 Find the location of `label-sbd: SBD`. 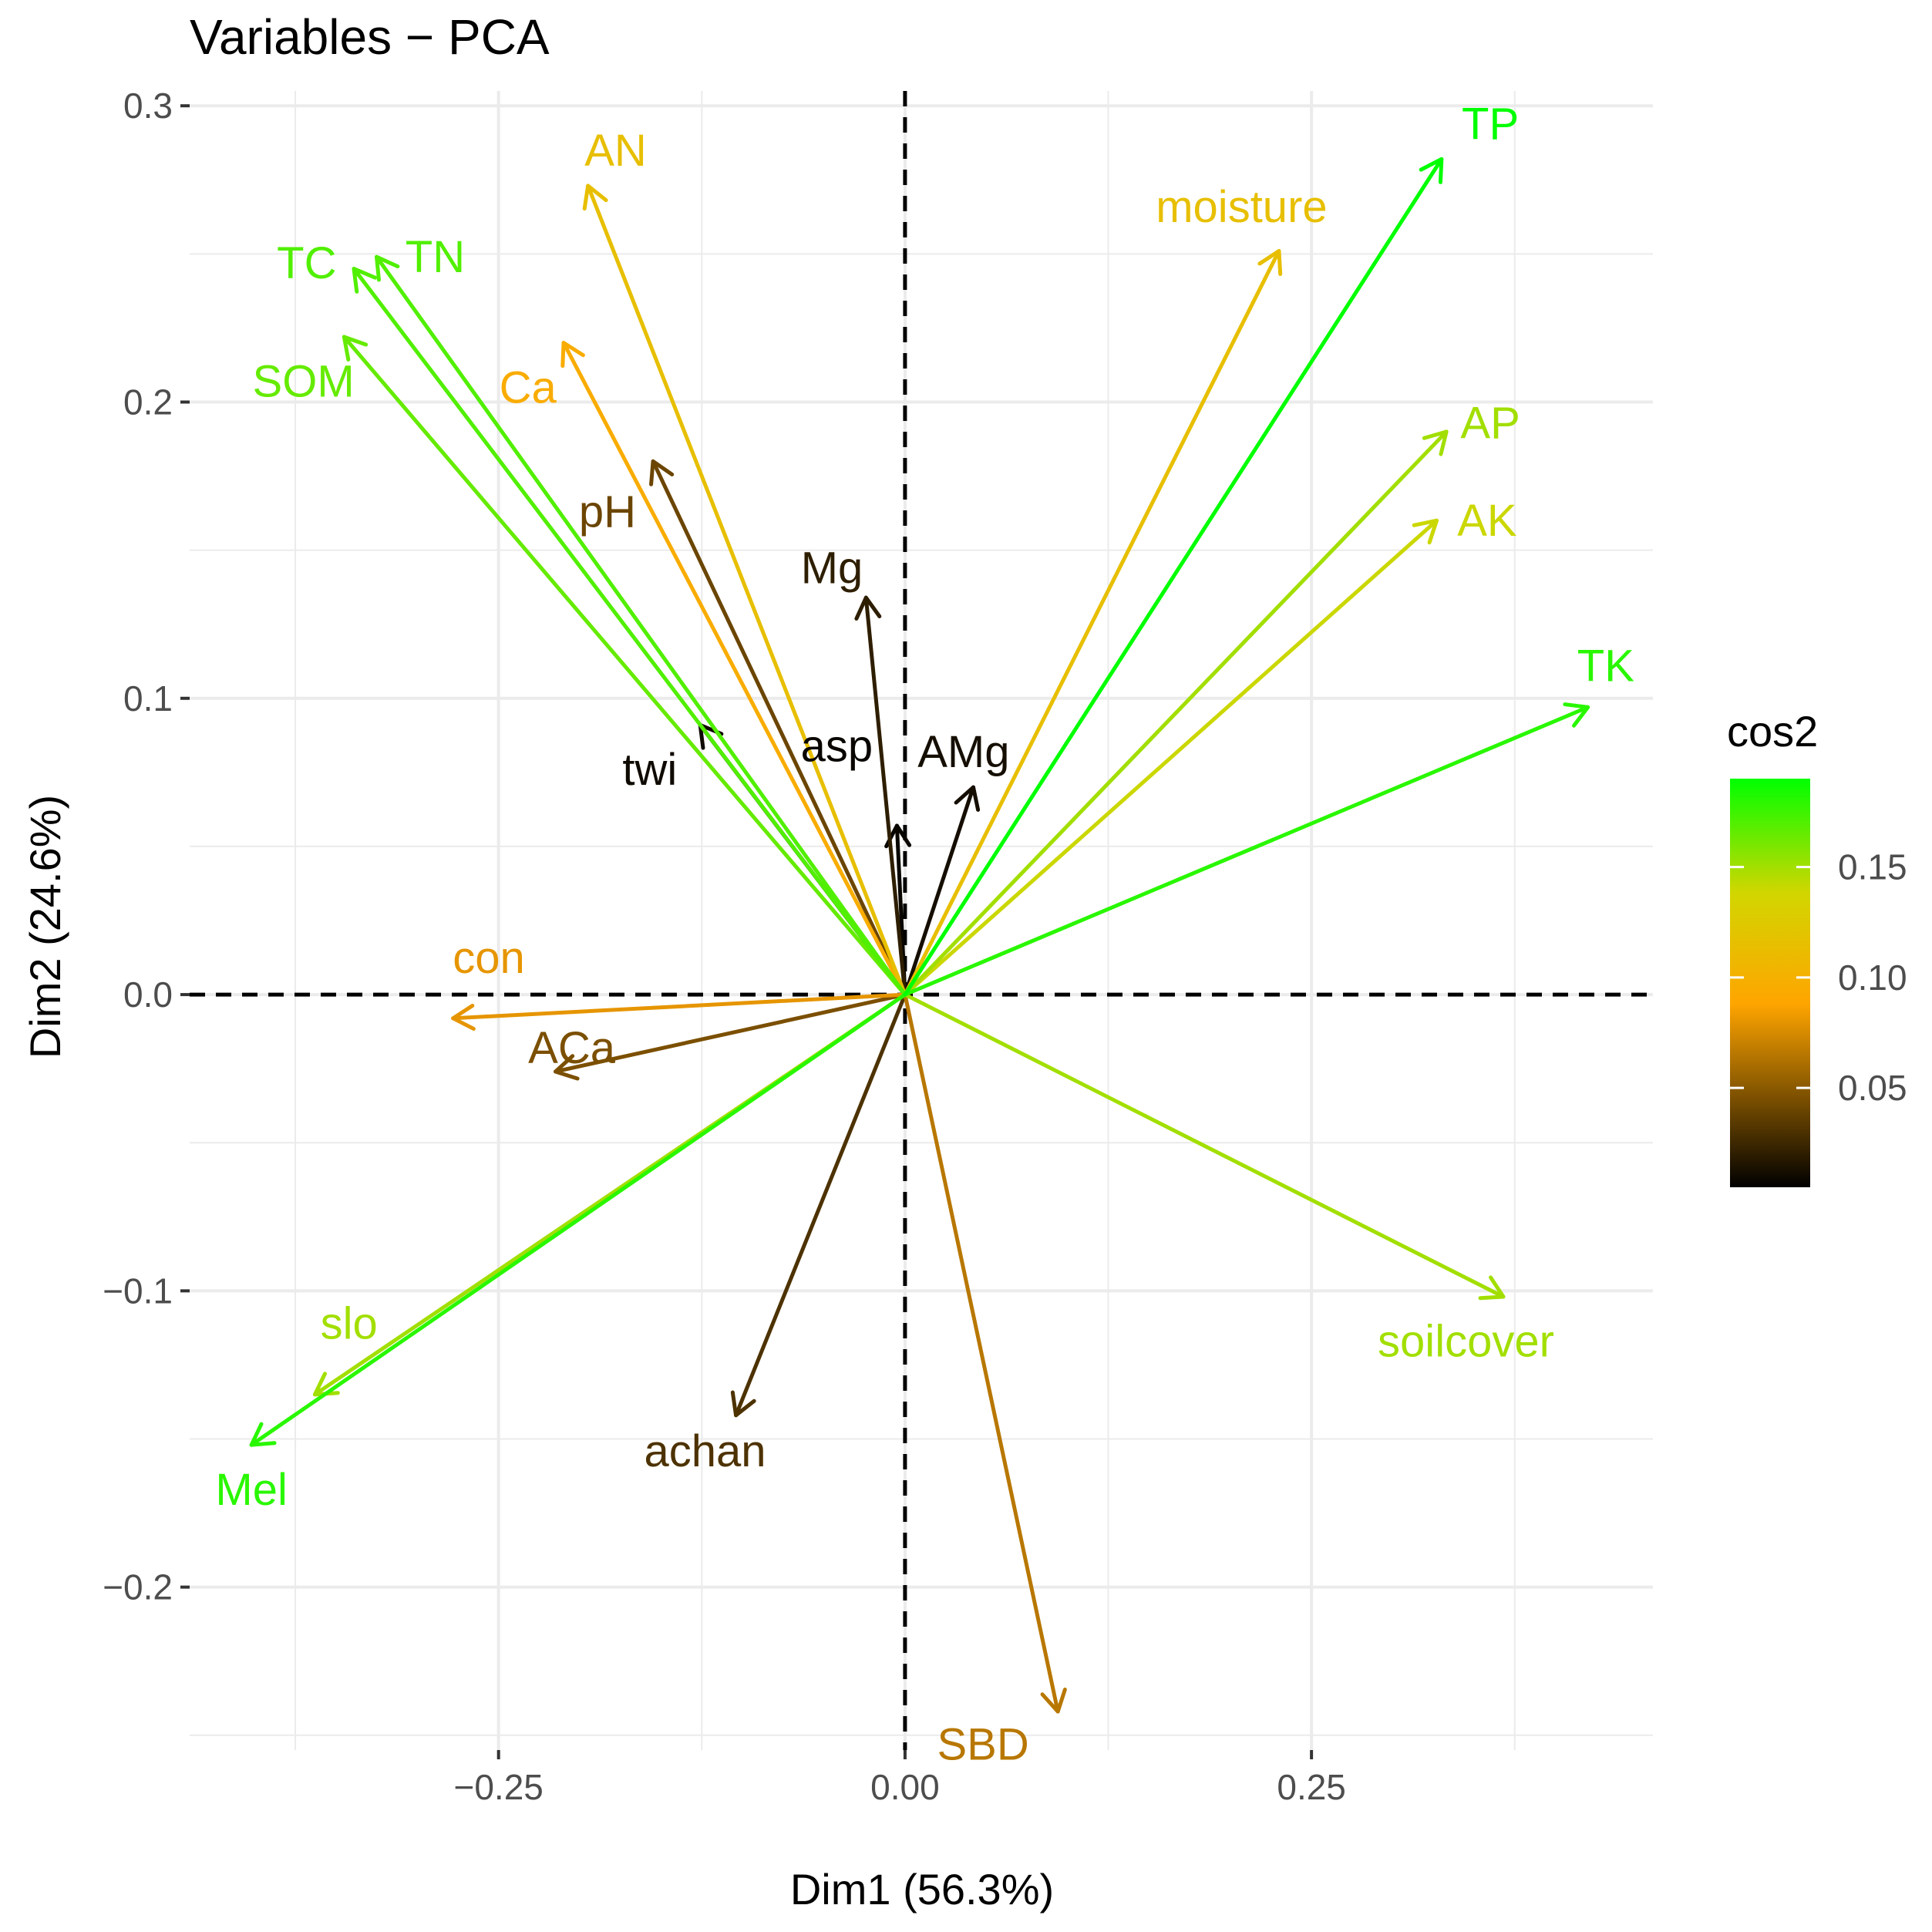

label-sbd: SBD is located at coordinates (983, 1744).